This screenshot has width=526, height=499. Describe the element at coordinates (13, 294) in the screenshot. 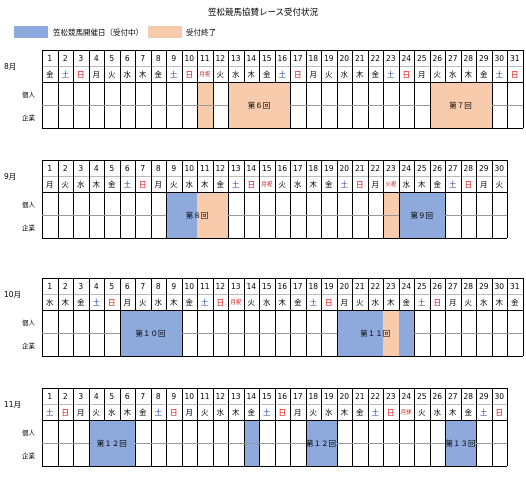

I see `month-label: 10月` at that location.